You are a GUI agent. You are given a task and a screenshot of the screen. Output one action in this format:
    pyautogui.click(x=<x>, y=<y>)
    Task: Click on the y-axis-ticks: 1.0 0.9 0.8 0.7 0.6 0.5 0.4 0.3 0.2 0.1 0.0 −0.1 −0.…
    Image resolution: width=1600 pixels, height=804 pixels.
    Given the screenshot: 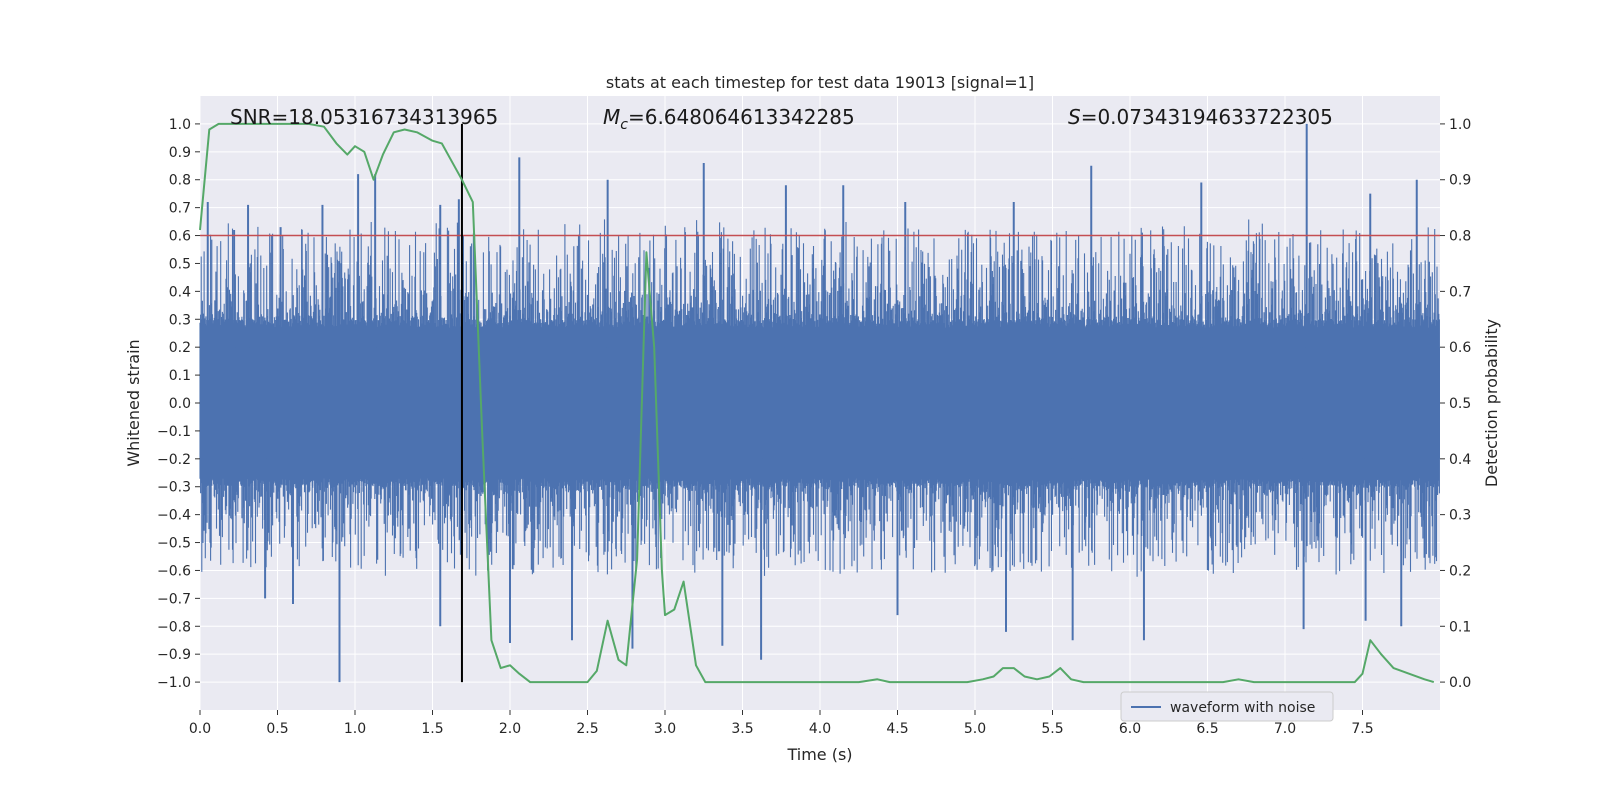 What is the action you would take?
    pyautogui.click(x=178, y=404)
    